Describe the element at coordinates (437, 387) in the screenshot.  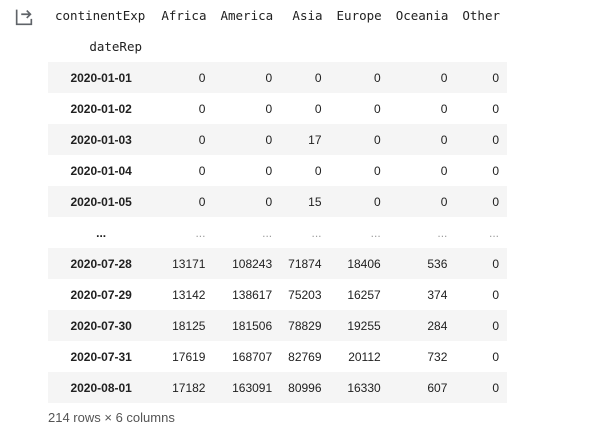
I see `table-cell: 607` at that location.